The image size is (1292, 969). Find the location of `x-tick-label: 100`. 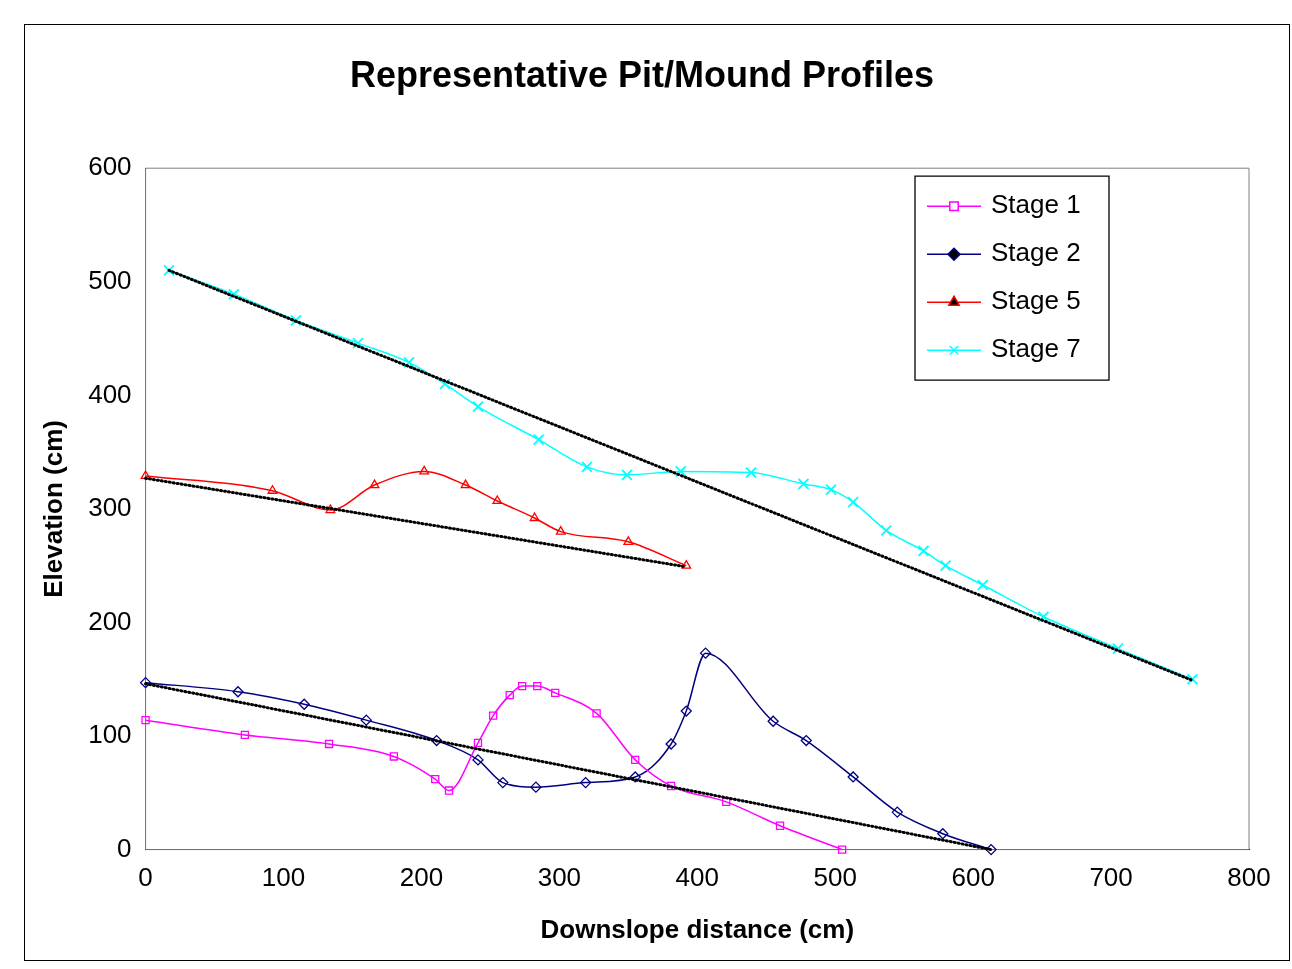

x-tick-label: 100 is located at coordinates (283, 877).